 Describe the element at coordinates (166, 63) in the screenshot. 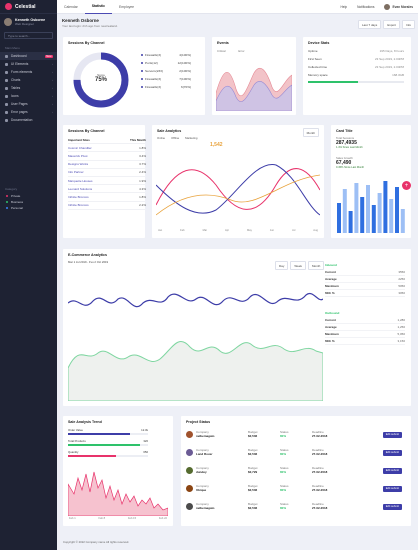

I see `legend-item: Ports(12) 12(100%)` at that location.